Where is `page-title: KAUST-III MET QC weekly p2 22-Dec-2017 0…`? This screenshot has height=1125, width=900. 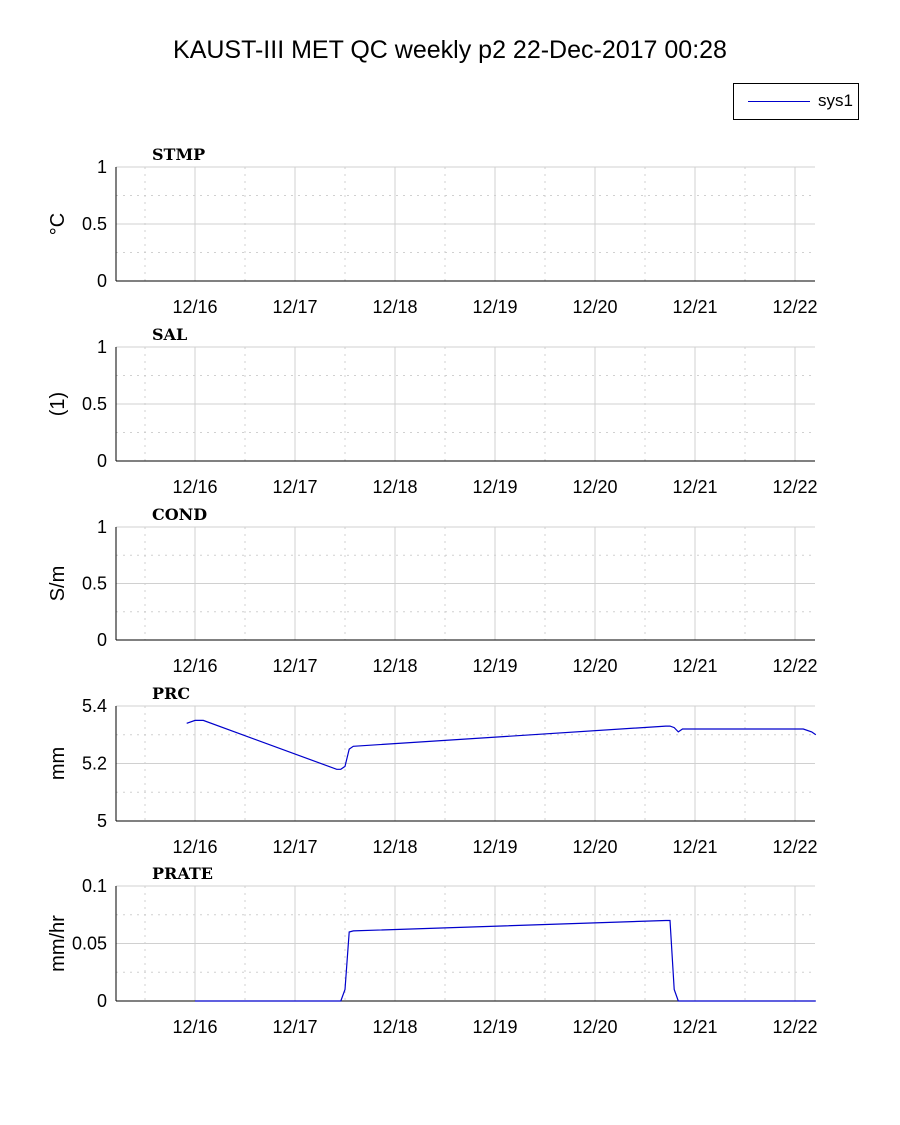
page-title: KAUST-III MET QC weekly p2 22-Dec-2017 0… is located at coordinates (450, 50).